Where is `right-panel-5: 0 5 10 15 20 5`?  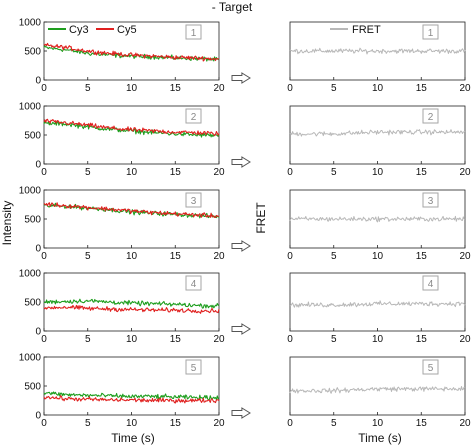 right-panel-5: 0 5 10 15 20 5 is located at coordinates (379, 392).